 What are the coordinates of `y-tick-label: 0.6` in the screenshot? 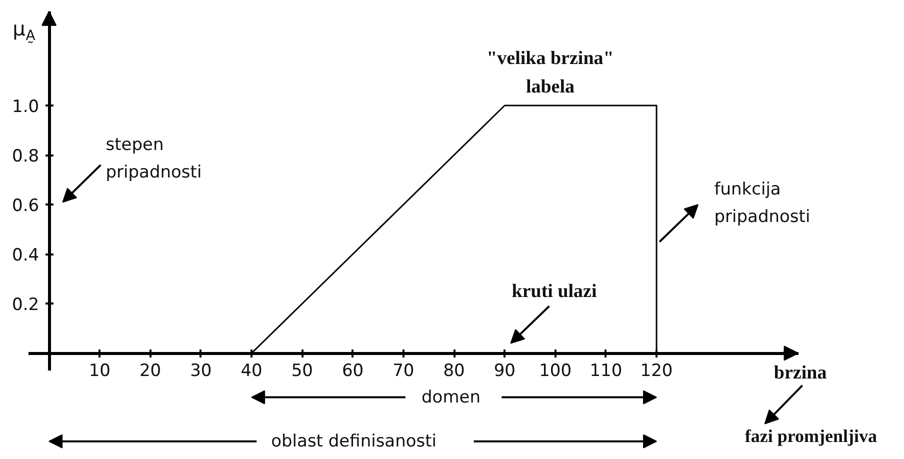 It's located at (26, 206).